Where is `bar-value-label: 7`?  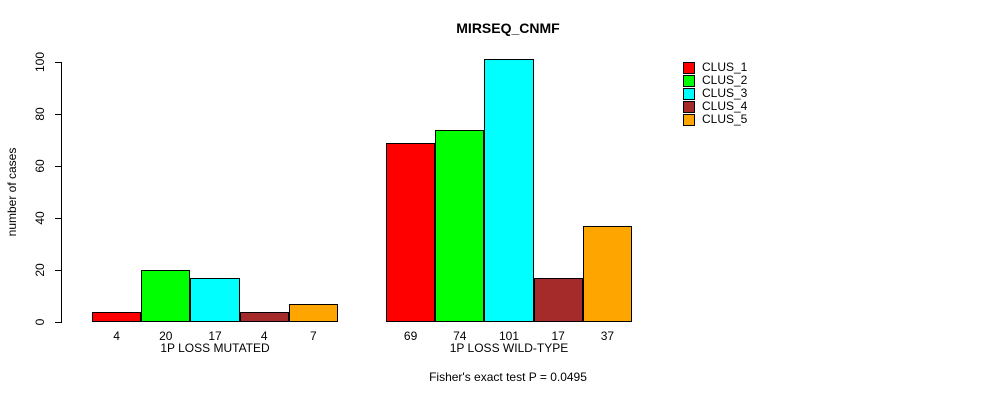
bar-value-label: 7 is located at coordinates (313, 336).